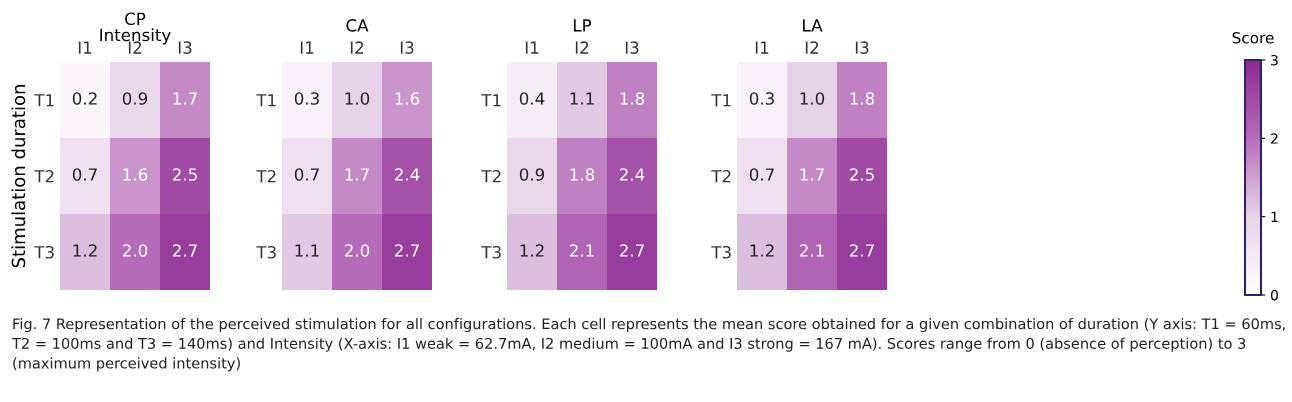 The width and height of the screenshot is (1292, 402). What do you see at coordinates (1253, 37) in the screenshot?
I see `color-bar-title: Score` at bounding box center [1253, 37].